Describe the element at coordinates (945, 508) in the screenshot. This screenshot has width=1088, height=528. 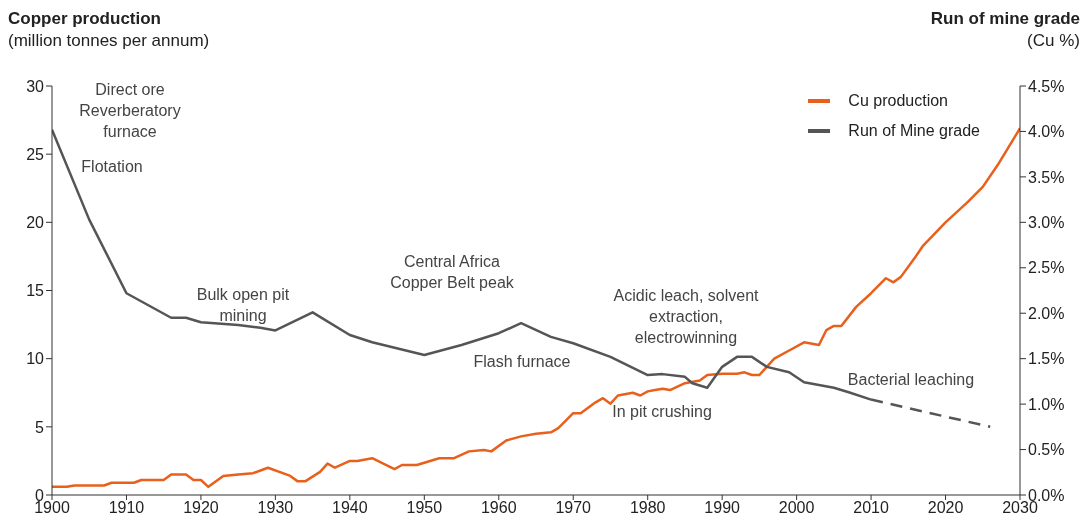
I see `x-tick-label: 2020` at that location.